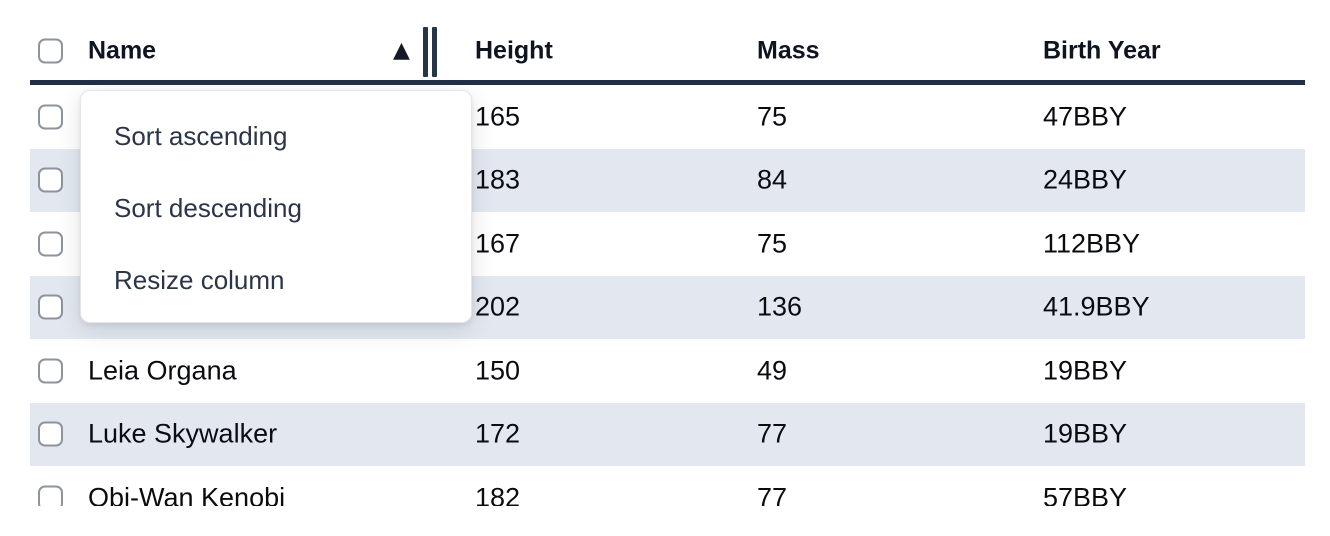 Image resolution: width=1330 pixels, height=536 pixels. What do you see at coordinates (788, 50) in the screenshot?
I see `column-header-mass: Mass` at bounding box center [788, 50].